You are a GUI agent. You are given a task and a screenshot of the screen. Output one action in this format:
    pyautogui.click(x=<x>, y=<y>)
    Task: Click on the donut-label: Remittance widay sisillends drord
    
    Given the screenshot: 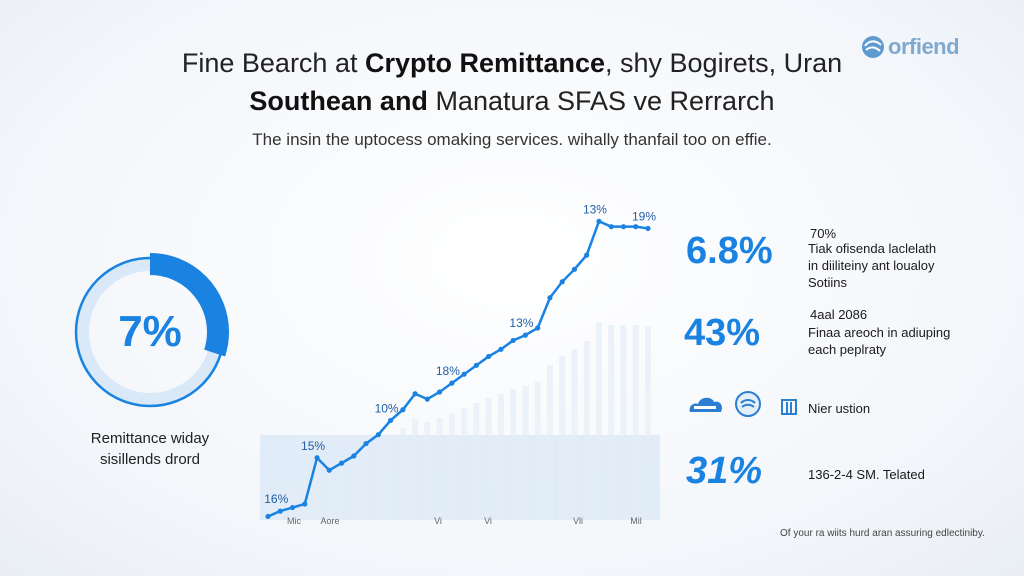 What is the action you would take?
    pyautogui.click(x=150, y=449)
    